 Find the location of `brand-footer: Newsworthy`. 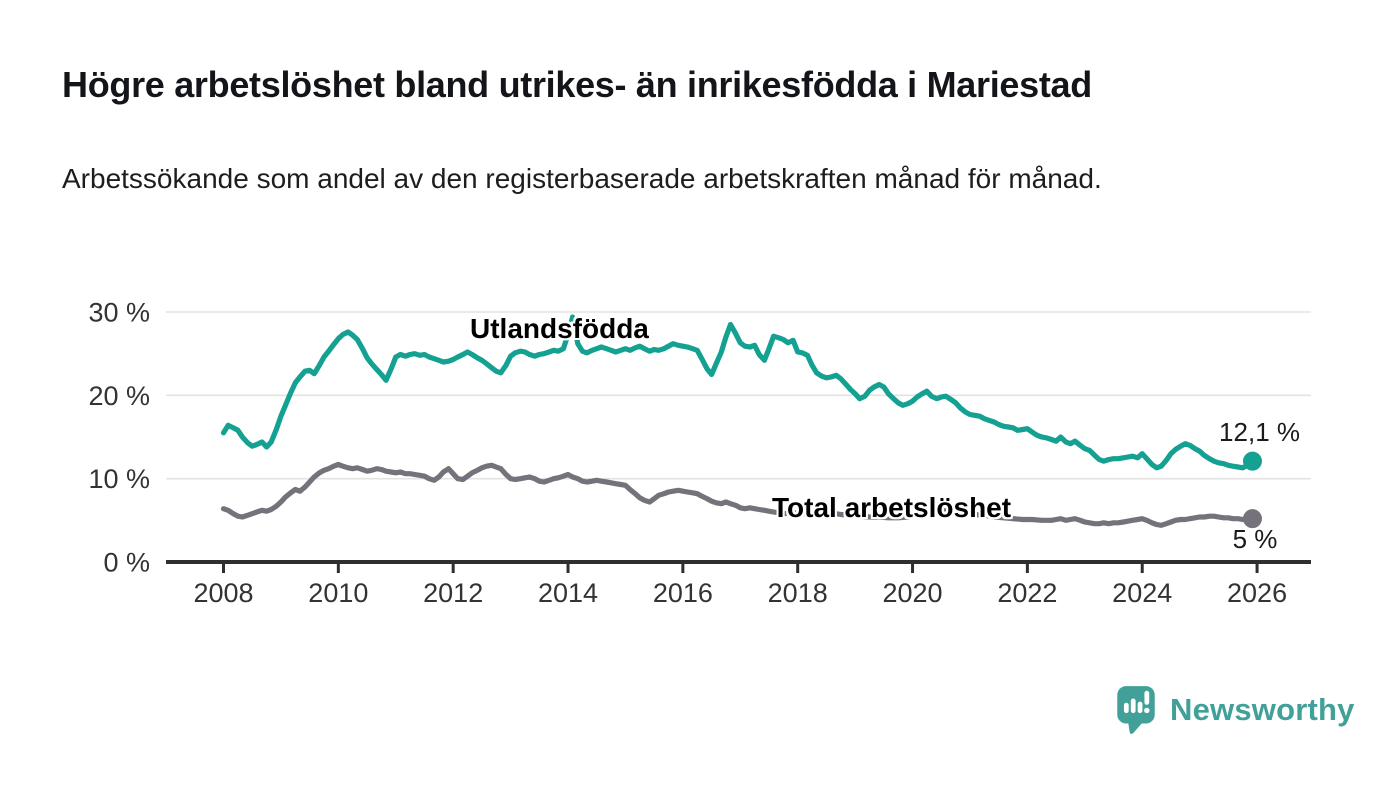

brand-footer: Newsworthy is located at coordinates (1235, 710).